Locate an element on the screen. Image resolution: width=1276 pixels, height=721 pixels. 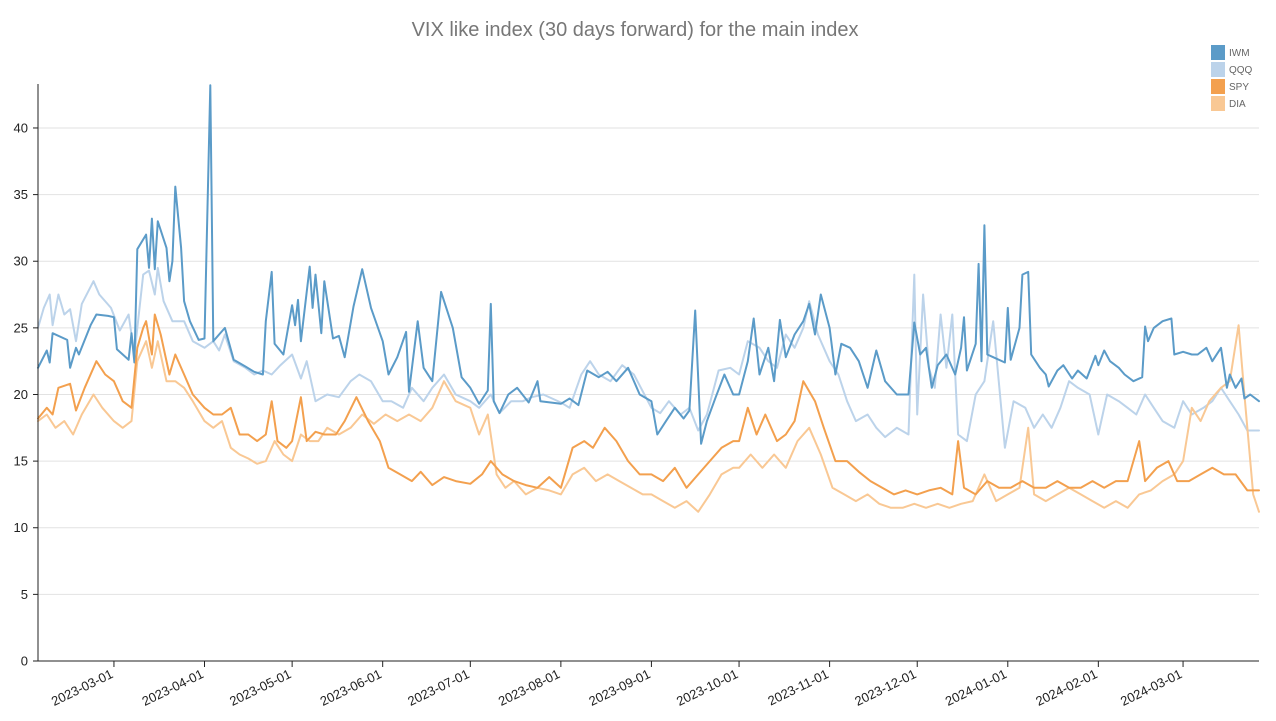
legend-swatch-dia is located at coordinates (1218, 103).